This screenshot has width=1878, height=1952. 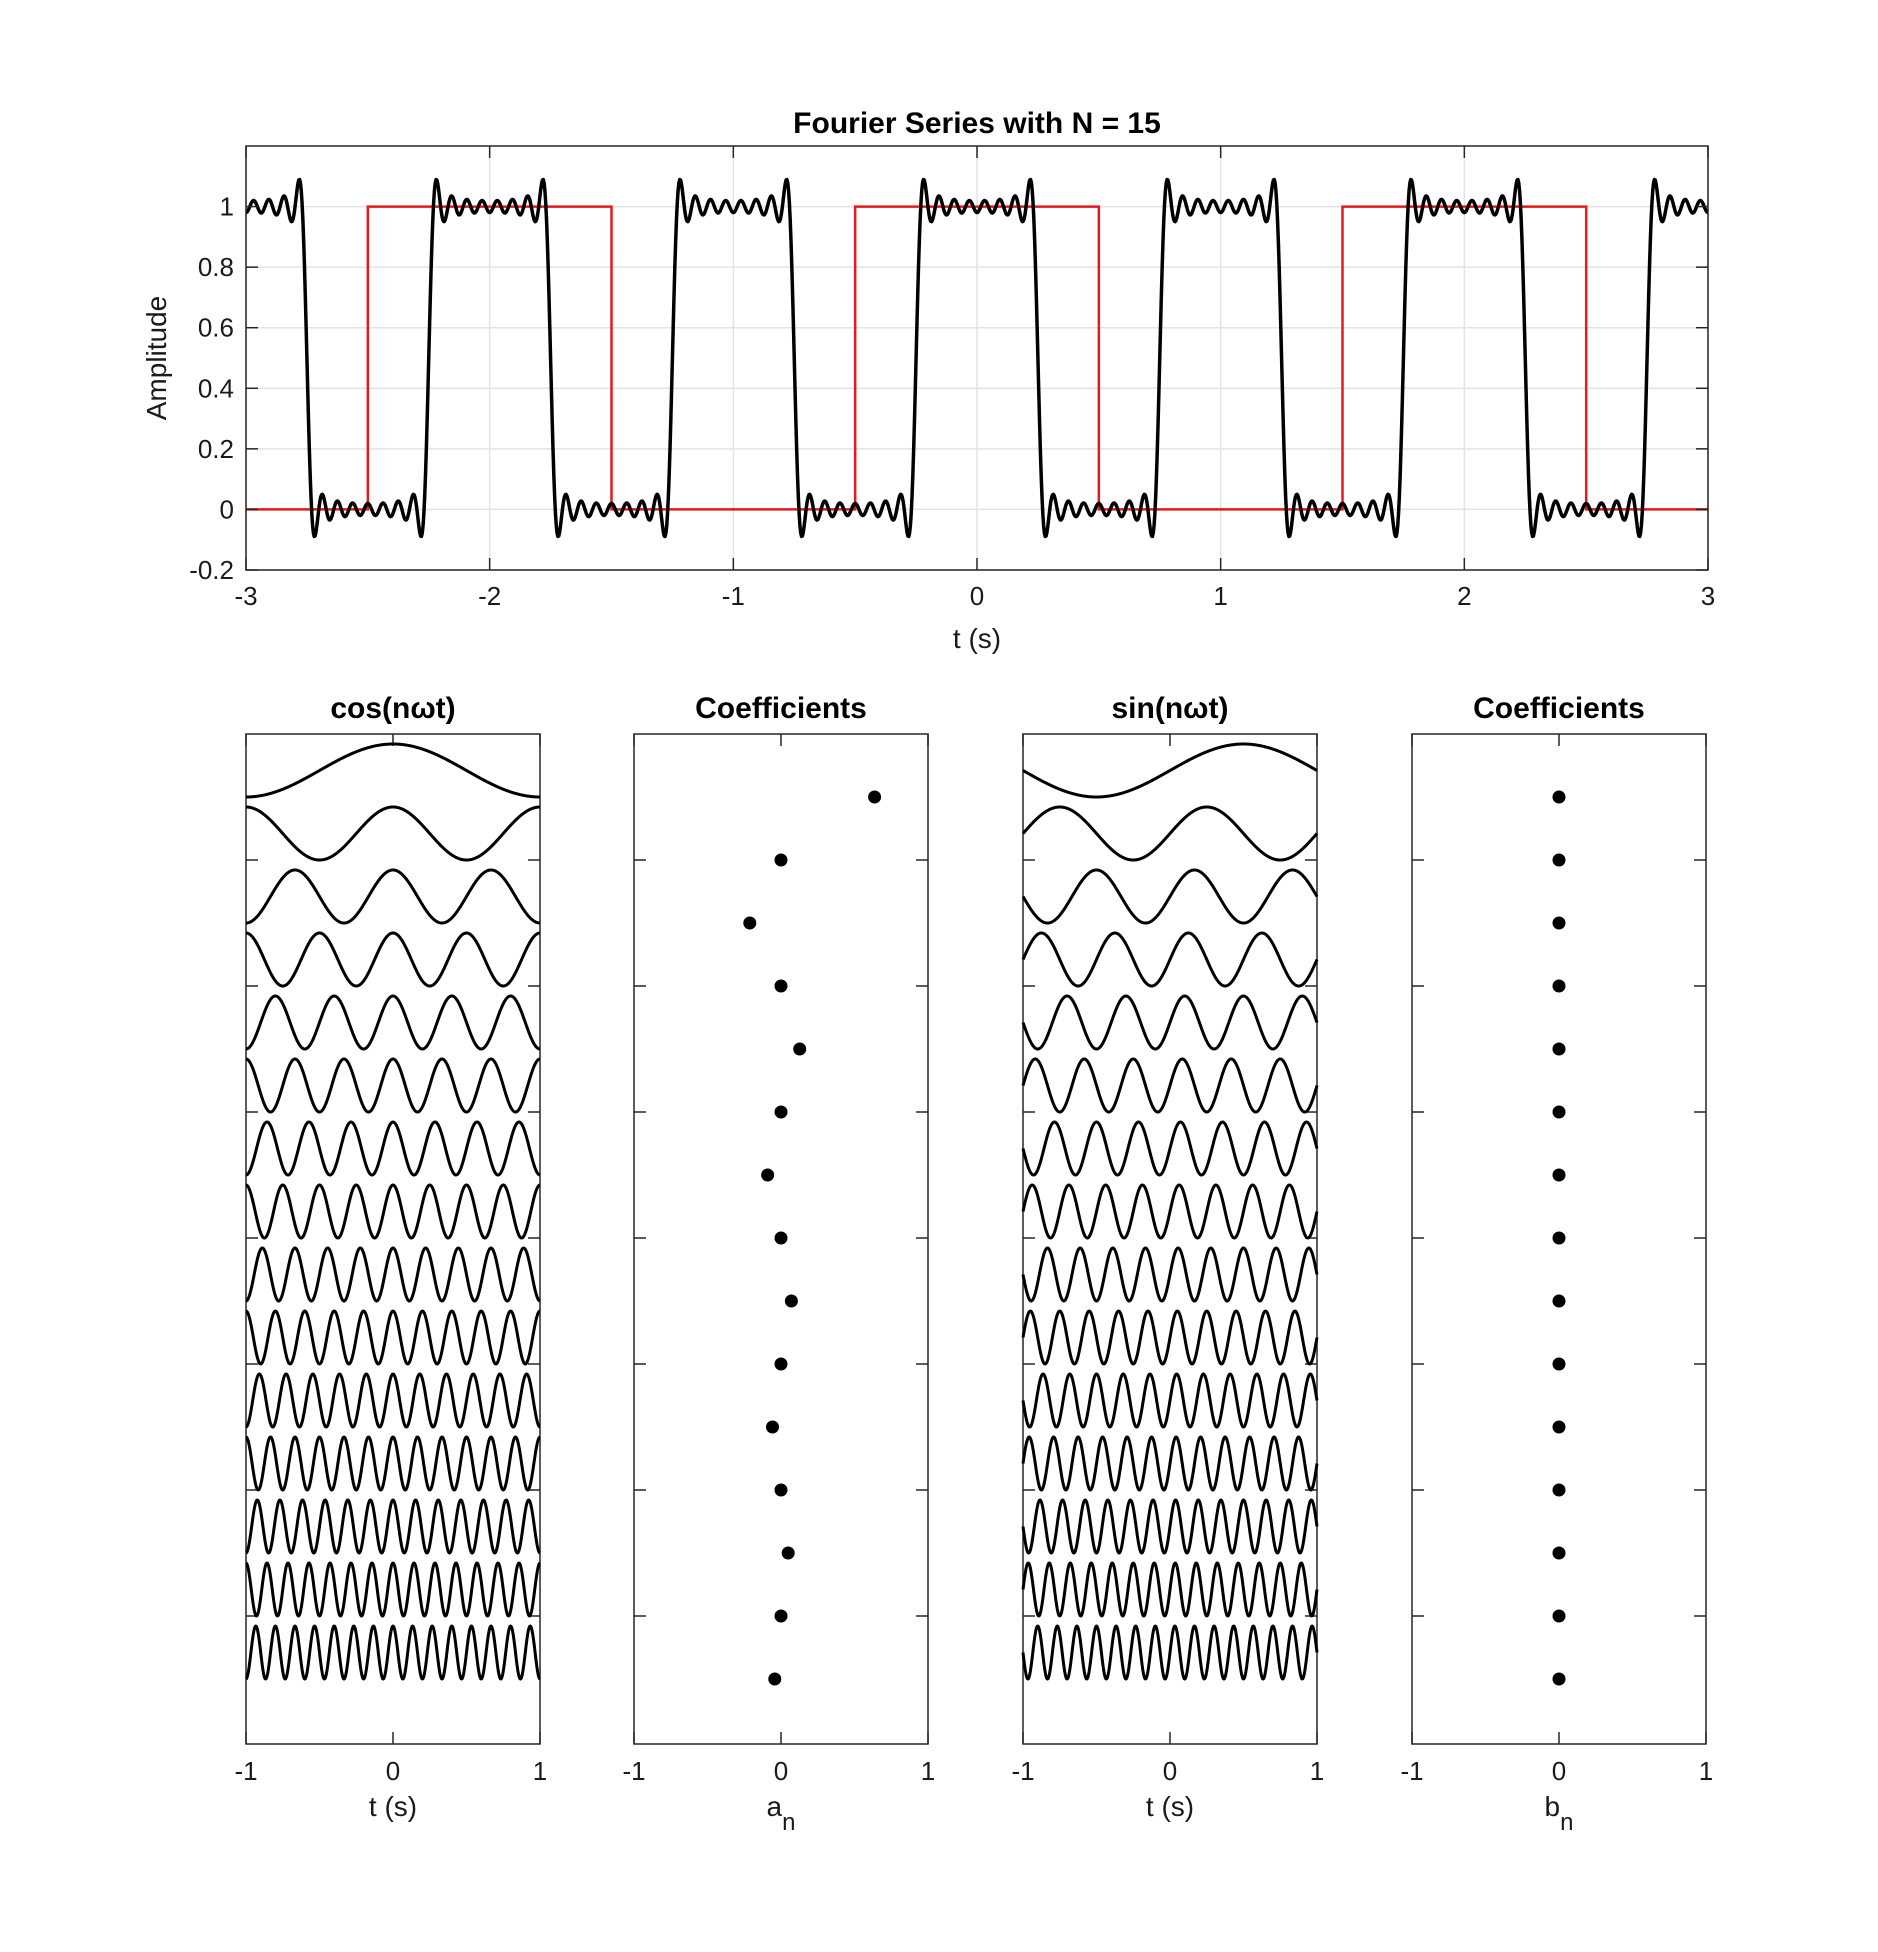 I want to click on x-tick-label: -3, so click(x=245, y=596).